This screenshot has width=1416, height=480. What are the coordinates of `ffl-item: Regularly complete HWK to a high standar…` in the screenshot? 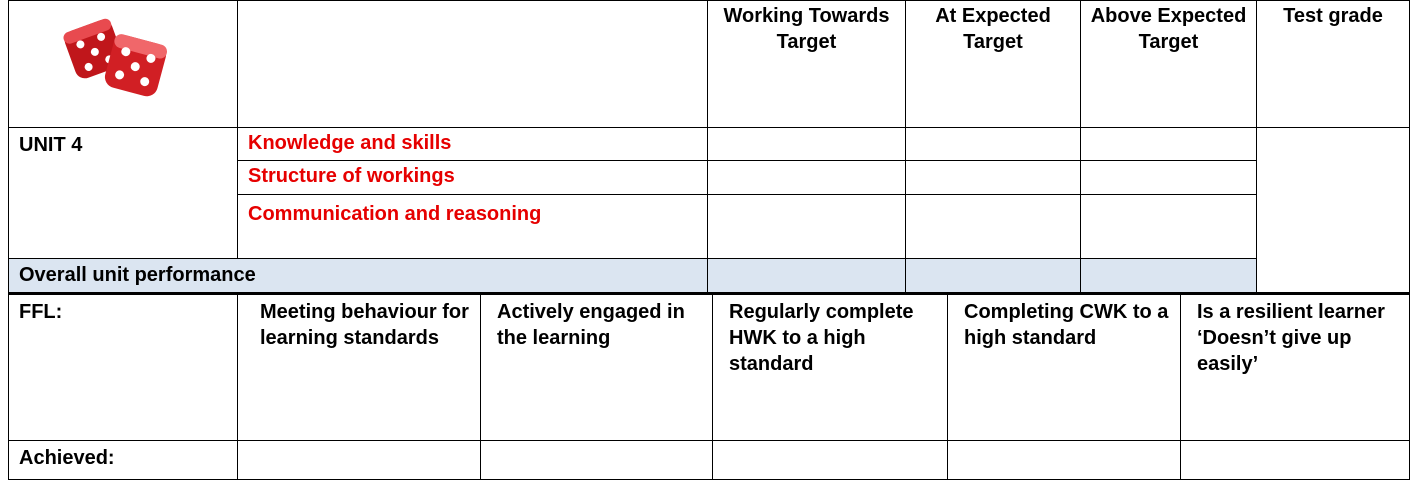 It's located at (830, 366).